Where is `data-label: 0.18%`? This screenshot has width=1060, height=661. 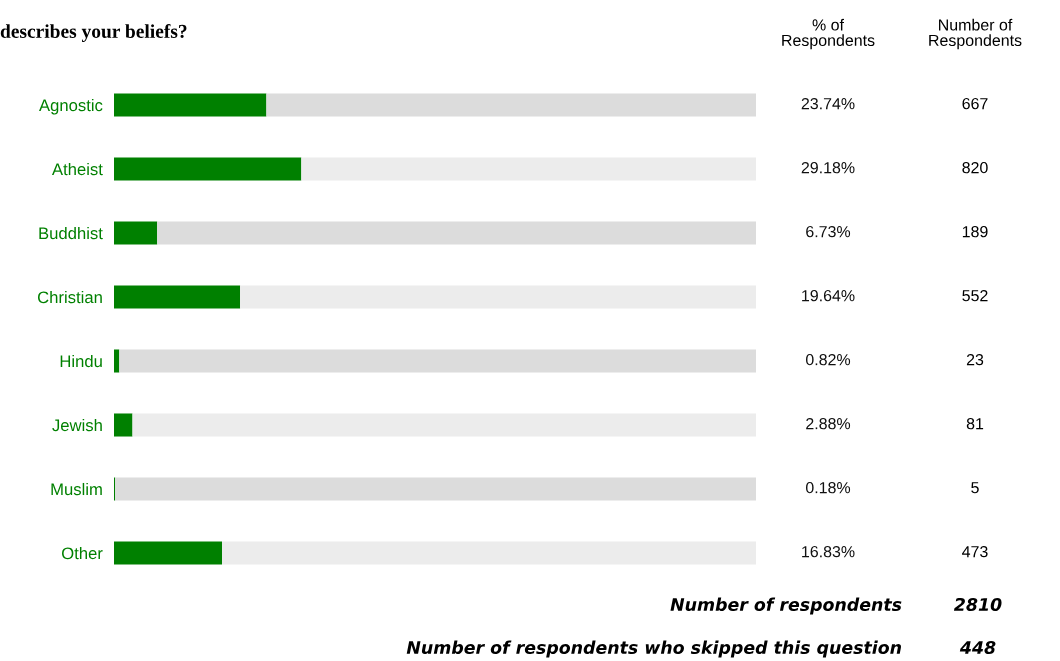
data-label: 0.18% is located at coordinates (828, 487).